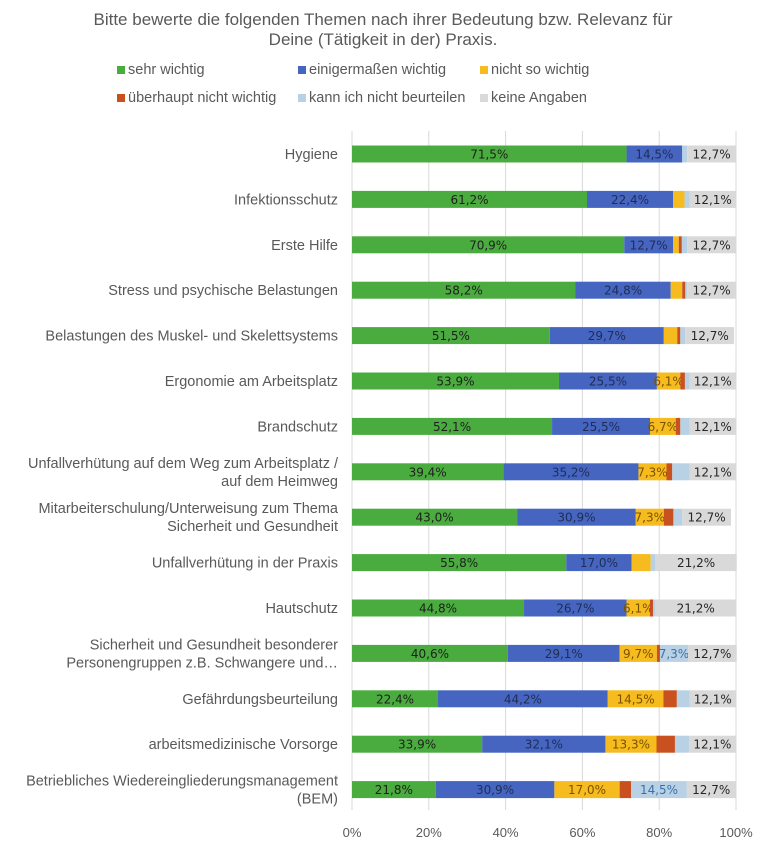  I want to click on x-tick-label: 100%, so click(736, 832).